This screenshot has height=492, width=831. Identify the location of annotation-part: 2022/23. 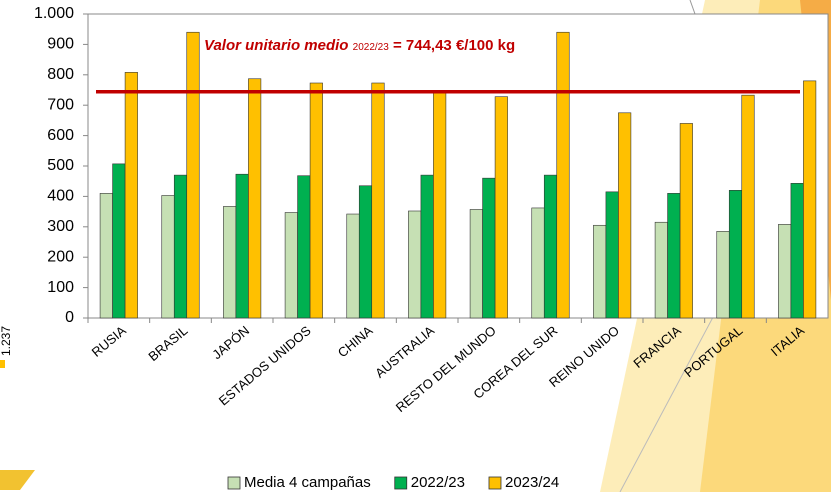
(371, 47).